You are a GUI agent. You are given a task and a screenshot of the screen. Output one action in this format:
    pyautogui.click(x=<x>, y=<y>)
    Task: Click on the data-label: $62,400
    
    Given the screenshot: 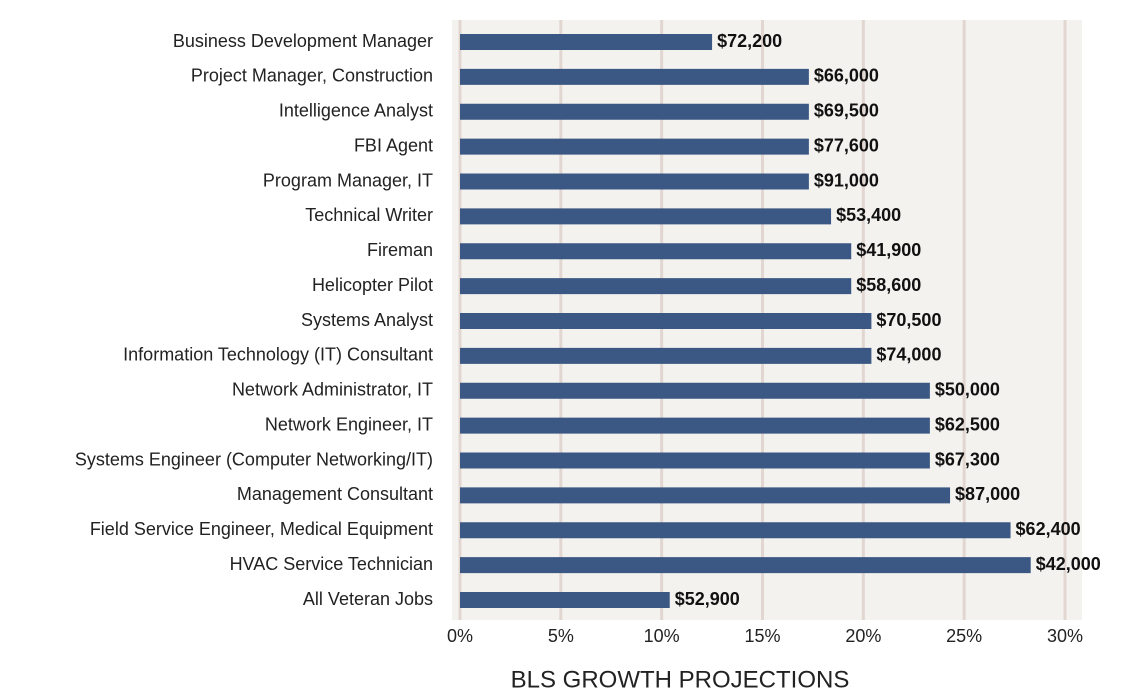 What is the action you would take?
    pyautogui.click(x=1048, y=529)
    